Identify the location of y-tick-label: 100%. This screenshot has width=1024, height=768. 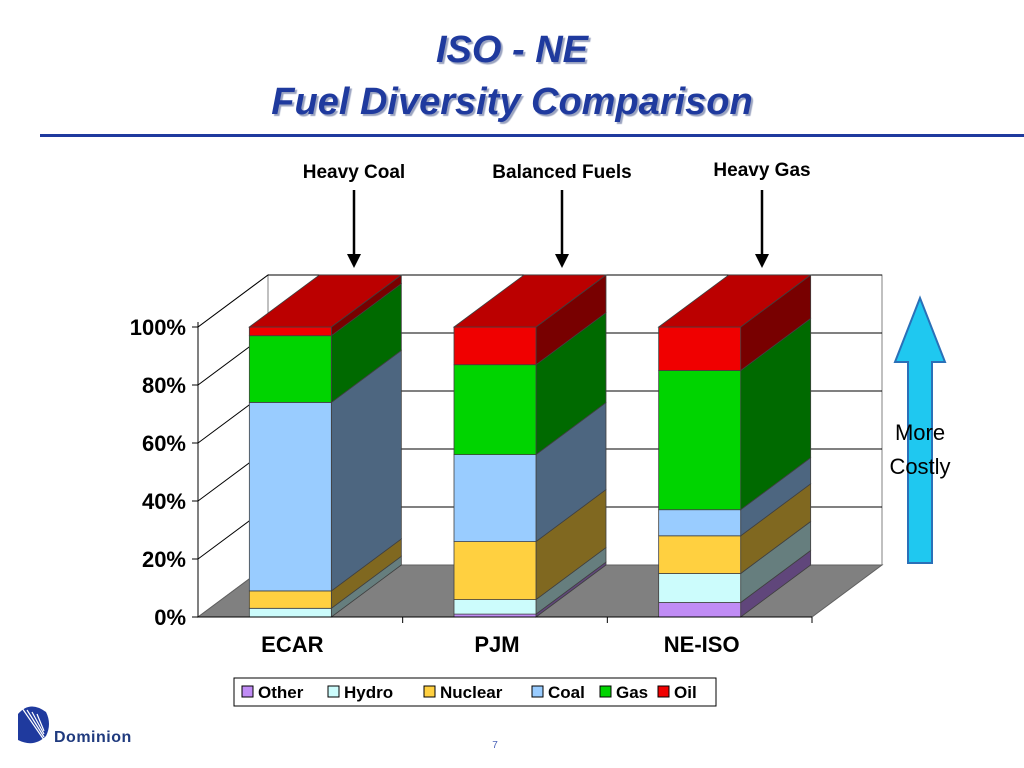
(158, 327).